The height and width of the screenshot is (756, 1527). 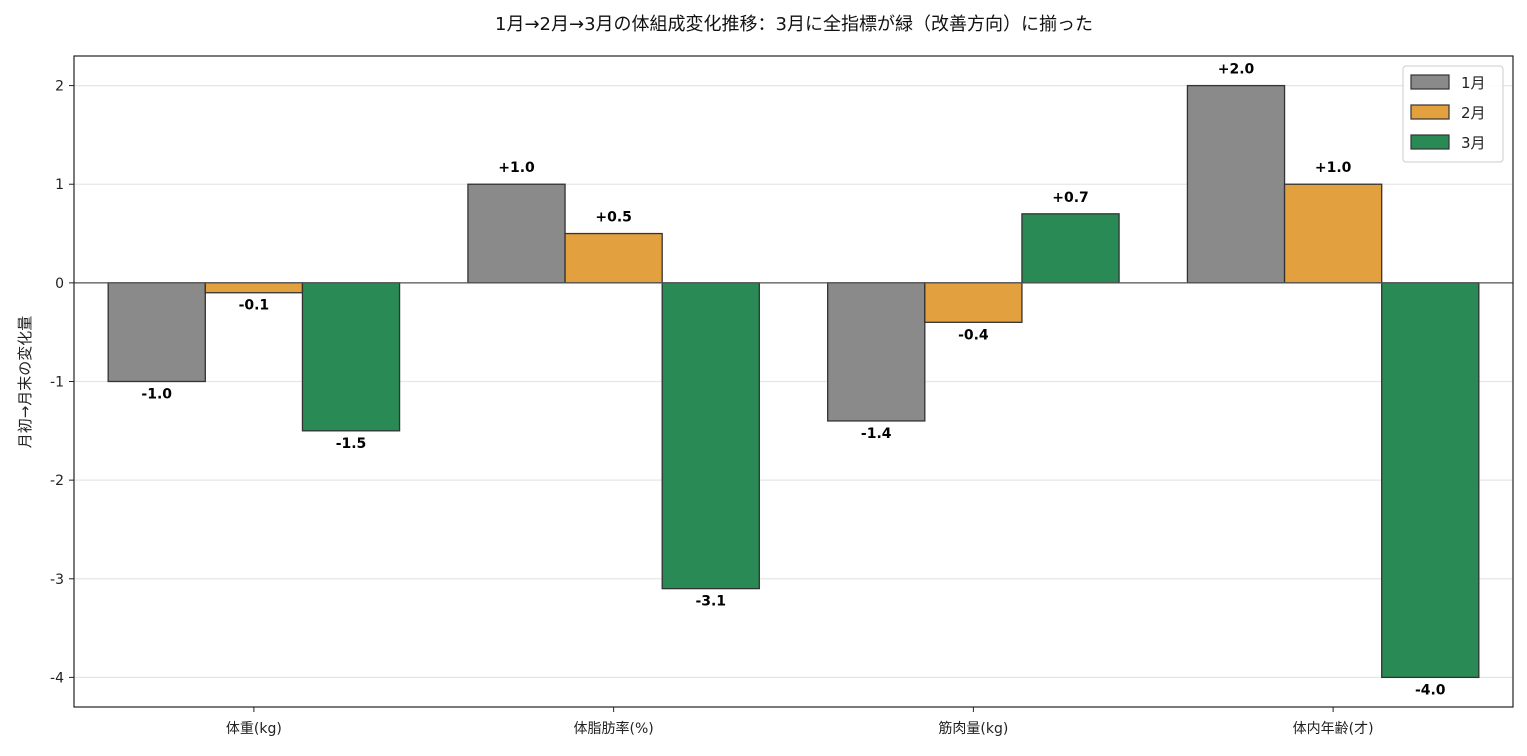 What do you see at coordinates (876, 434) in the screenshot?
I see `data-label: -1.4` at bounding box center [876, 434].